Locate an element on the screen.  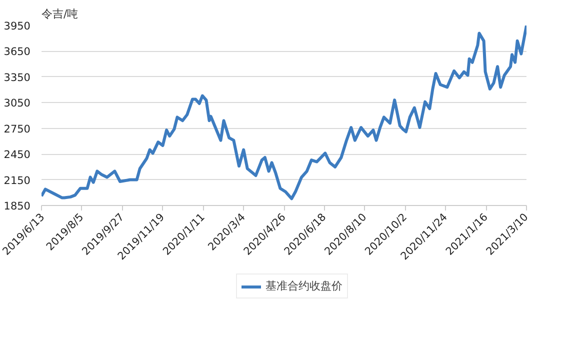
y-tick-label: 1850 is located at coordinates (17, 206).